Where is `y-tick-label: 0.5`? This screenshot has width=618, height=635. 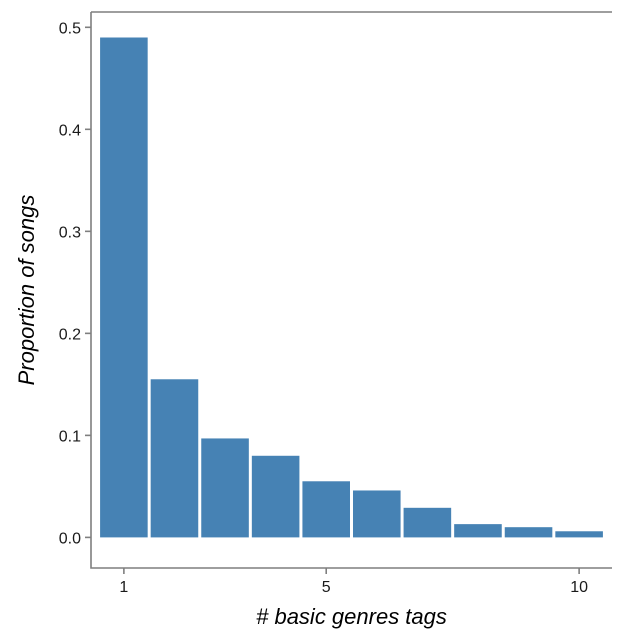 y-tick-label: 0.5 is located at coordinates (70, 28).